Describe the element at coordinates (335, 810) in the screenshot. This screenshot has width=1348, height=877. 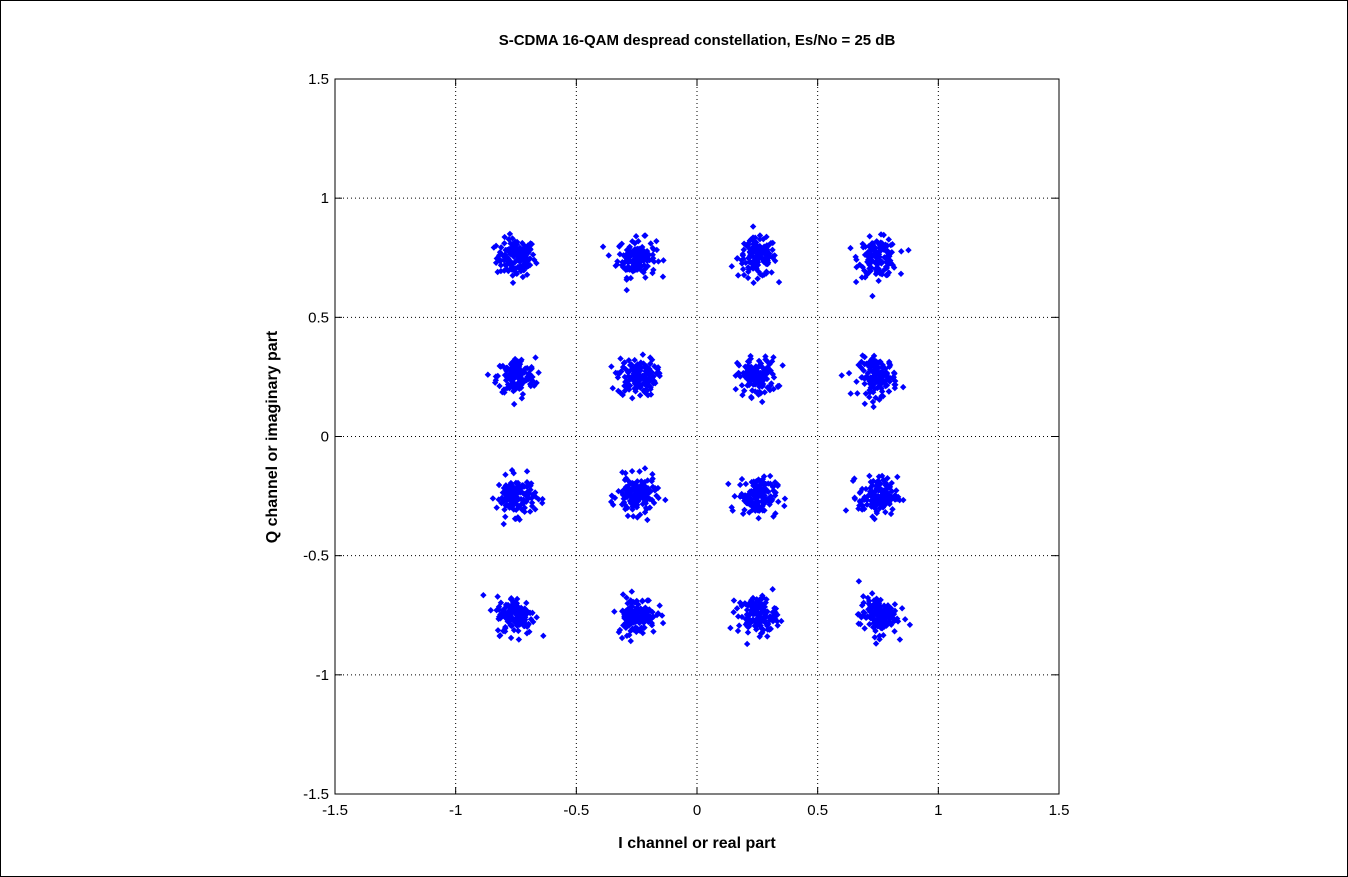
I see `x-tick-label: -1.5` at that location.